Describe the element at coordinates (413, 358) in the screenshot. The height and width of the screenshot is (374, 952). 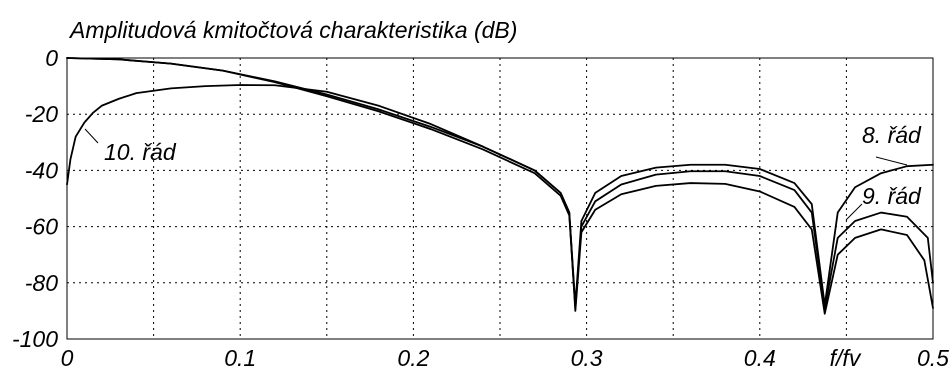
I see `x-tick-label-2: 0.2` at that location.